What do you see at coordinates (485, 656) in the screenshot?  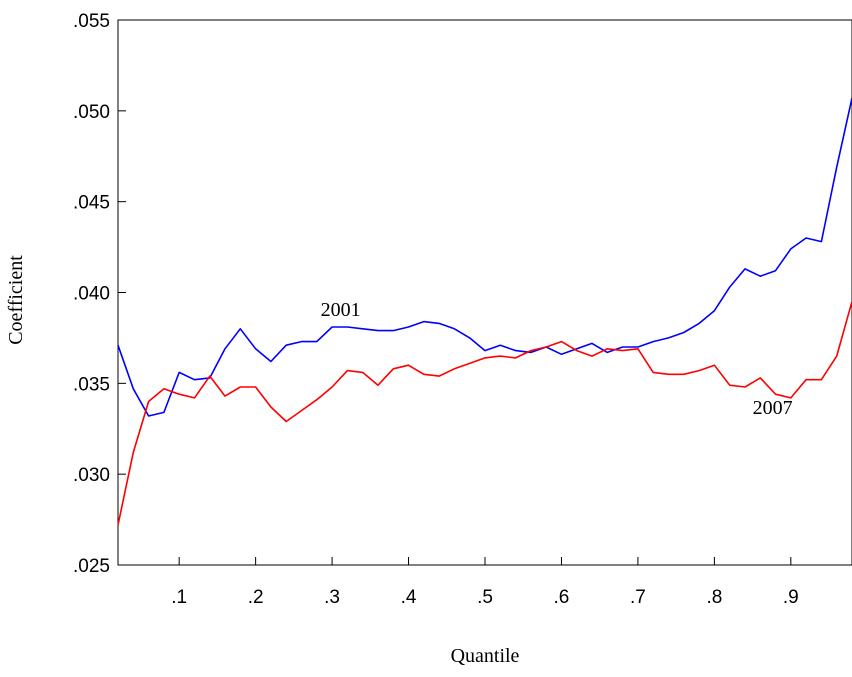 I see `x-axis-title: Quantile` at bounding box center [485, 656].